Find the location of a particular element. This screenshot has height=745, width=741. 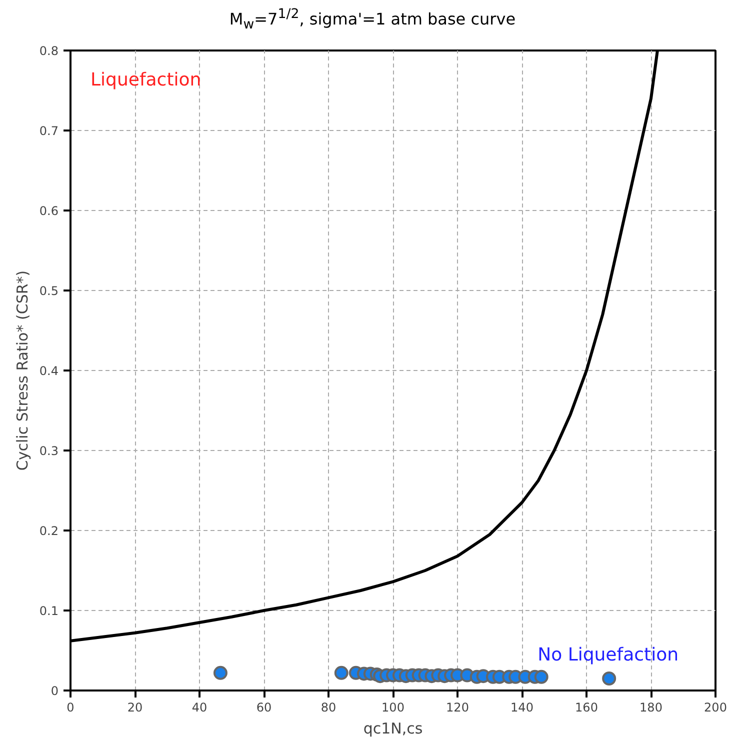

x-tick-label: 40 is located at coordinates (200, 707).